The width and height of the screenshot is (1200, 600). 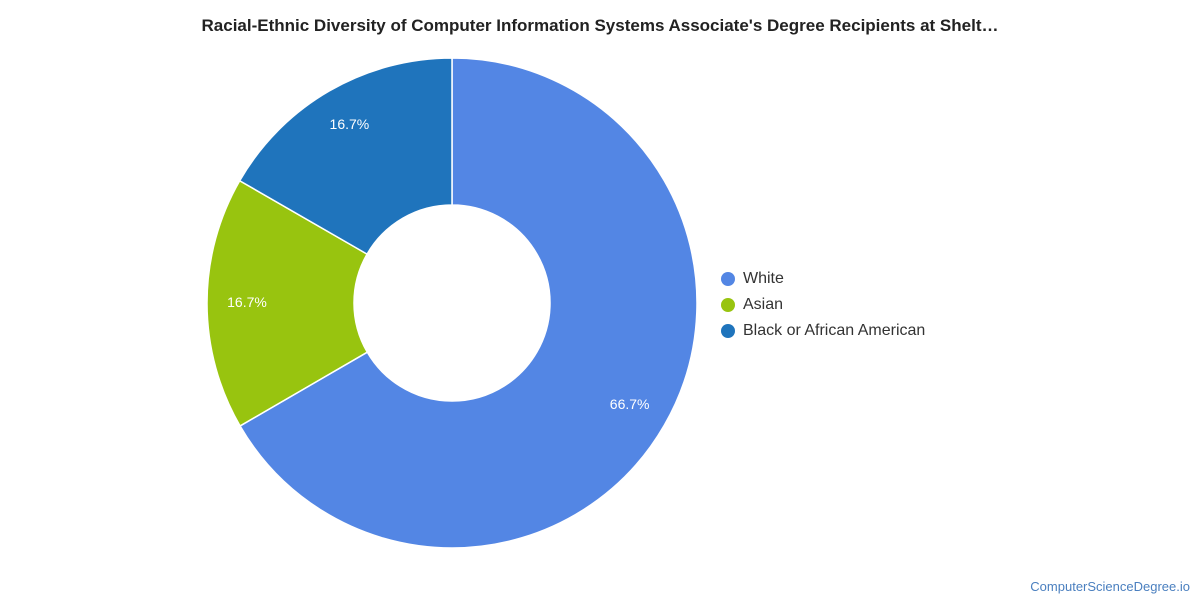 What do you see at coordinates (763, 304) in the screenshot?
I see `legend-label: Asian` at bounding box center [763, 304].